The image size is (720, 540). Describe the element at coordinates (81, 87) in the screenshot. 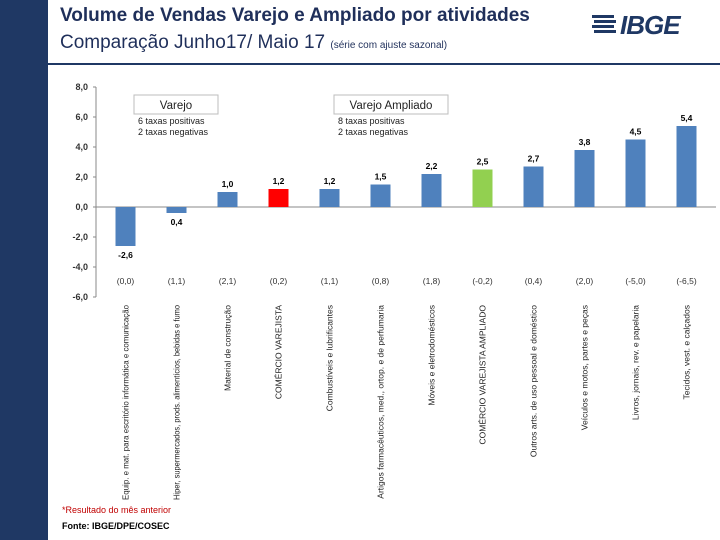

I see `y-tick-label: 8,0` at that location.